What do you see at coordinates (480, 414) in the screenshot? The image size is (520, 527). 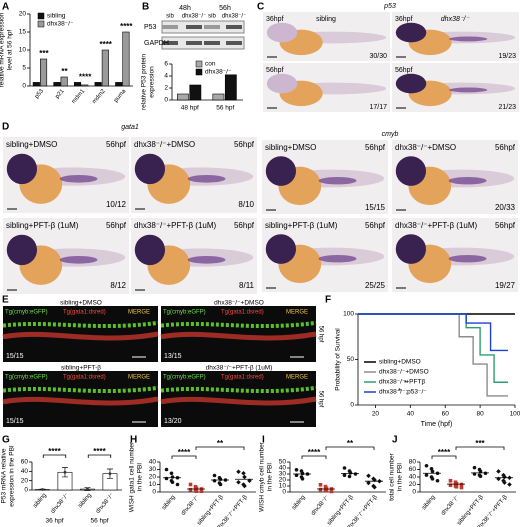 I see `x-tick-label: 80` at bounding box center [480, 414].